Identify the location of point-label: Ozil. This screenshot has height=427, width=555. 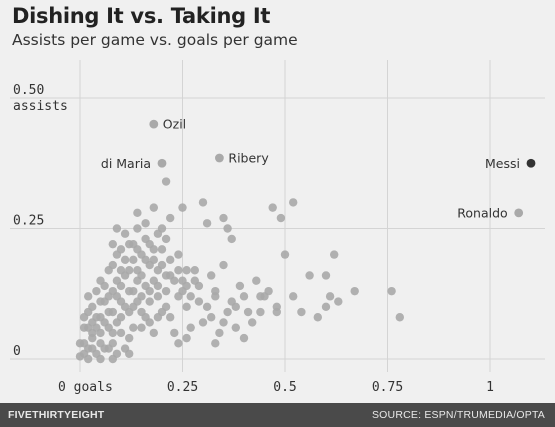
(174, 124).